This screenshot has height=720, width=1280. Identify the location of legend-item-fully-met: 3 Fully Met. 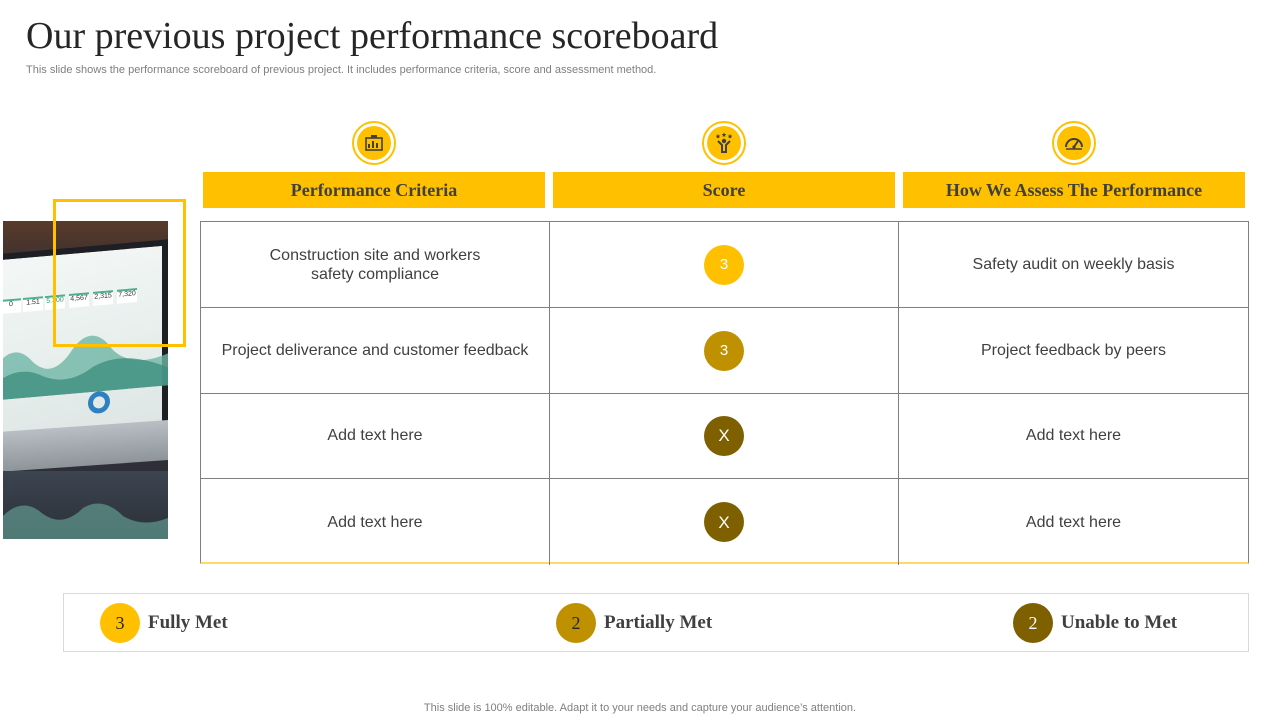
(164, 623).